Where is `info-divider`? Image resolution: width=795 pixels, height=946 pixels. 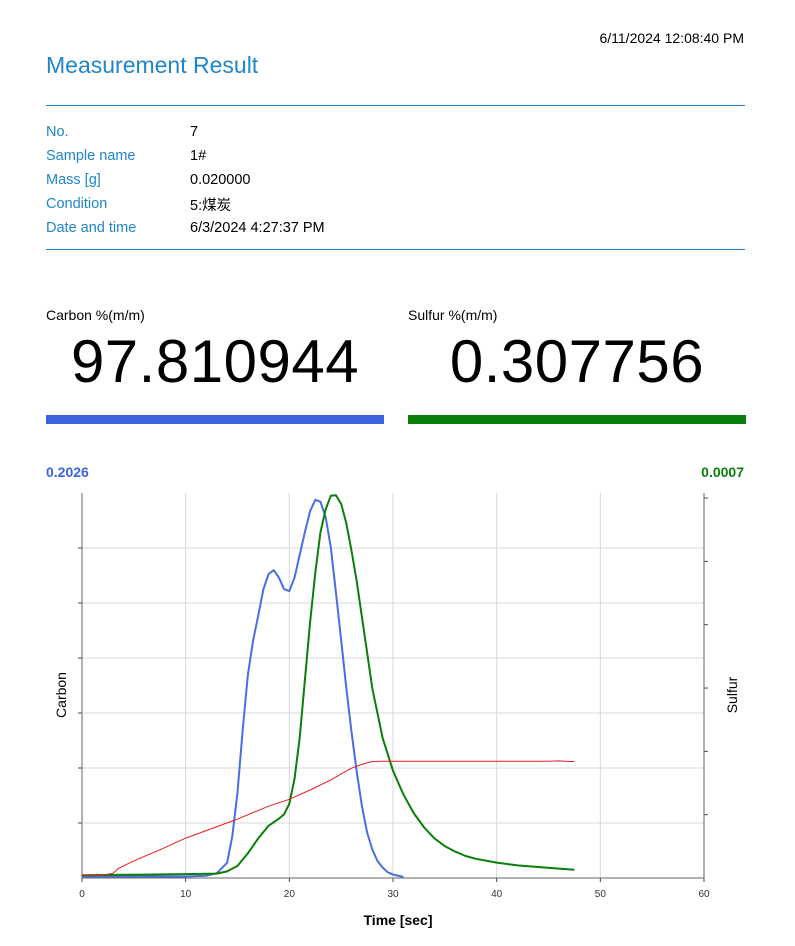
info-divider is located at coordinates (395, 249).